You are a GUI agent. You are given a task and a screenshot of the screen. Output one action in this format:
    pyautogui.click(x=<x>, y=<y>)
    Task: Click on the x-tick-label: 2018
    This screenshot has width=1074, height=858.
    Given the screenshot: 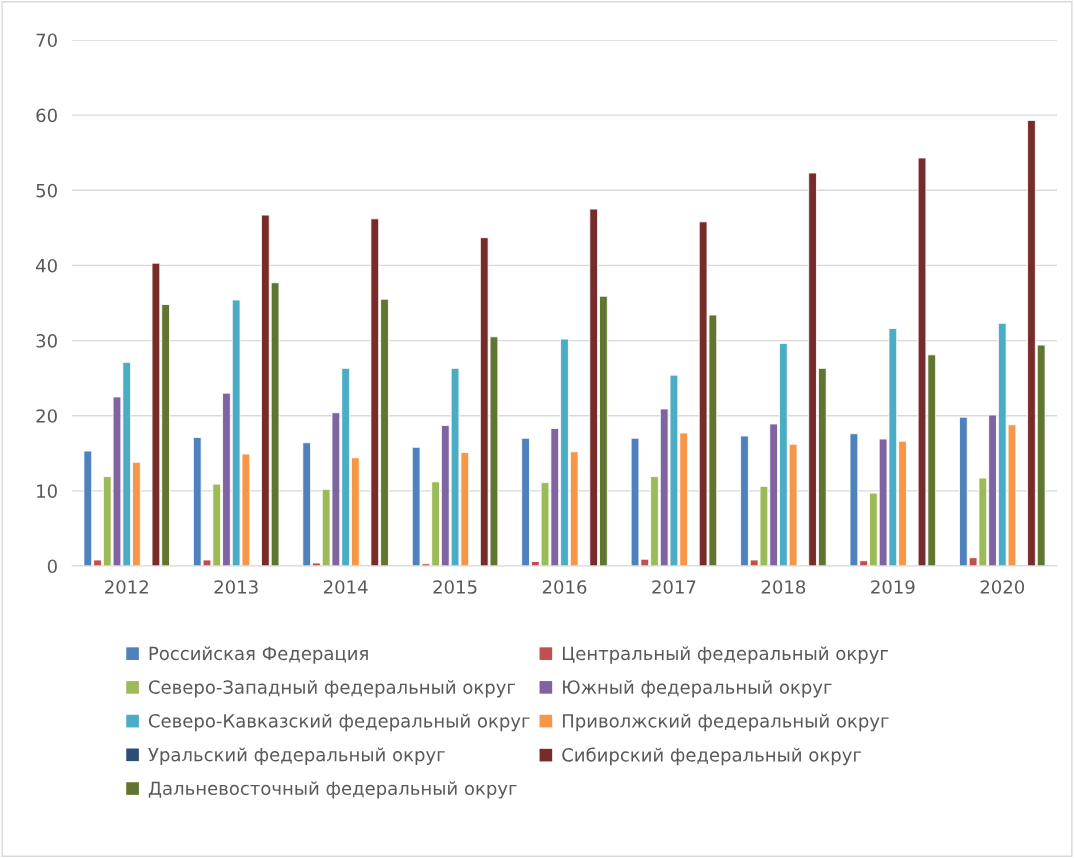 What is the action you would take?
    pyautogui.click(x=783, y=587)
    